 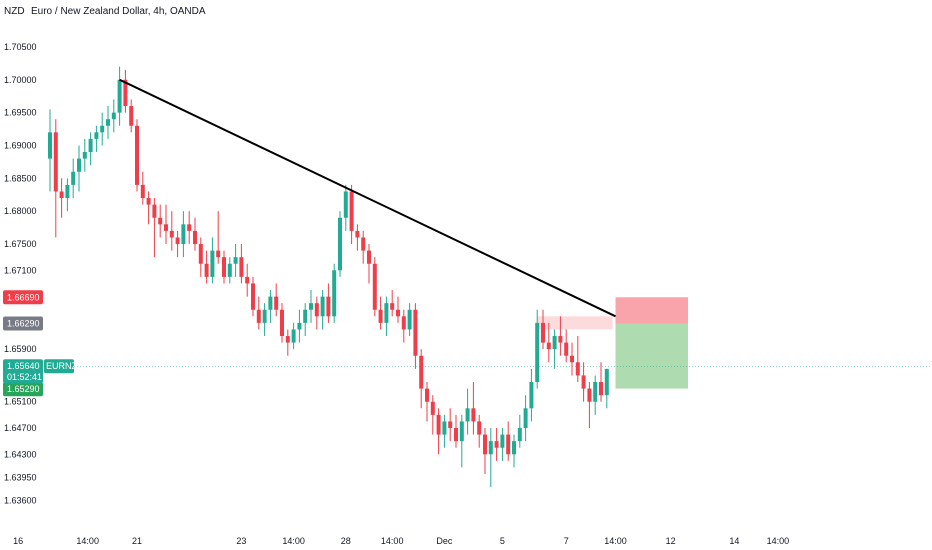 What do you see at coordinates (20, 113) in the screenshot?
I see `y-tick-label-2: 1.69500` at bounding box center [20, 113].